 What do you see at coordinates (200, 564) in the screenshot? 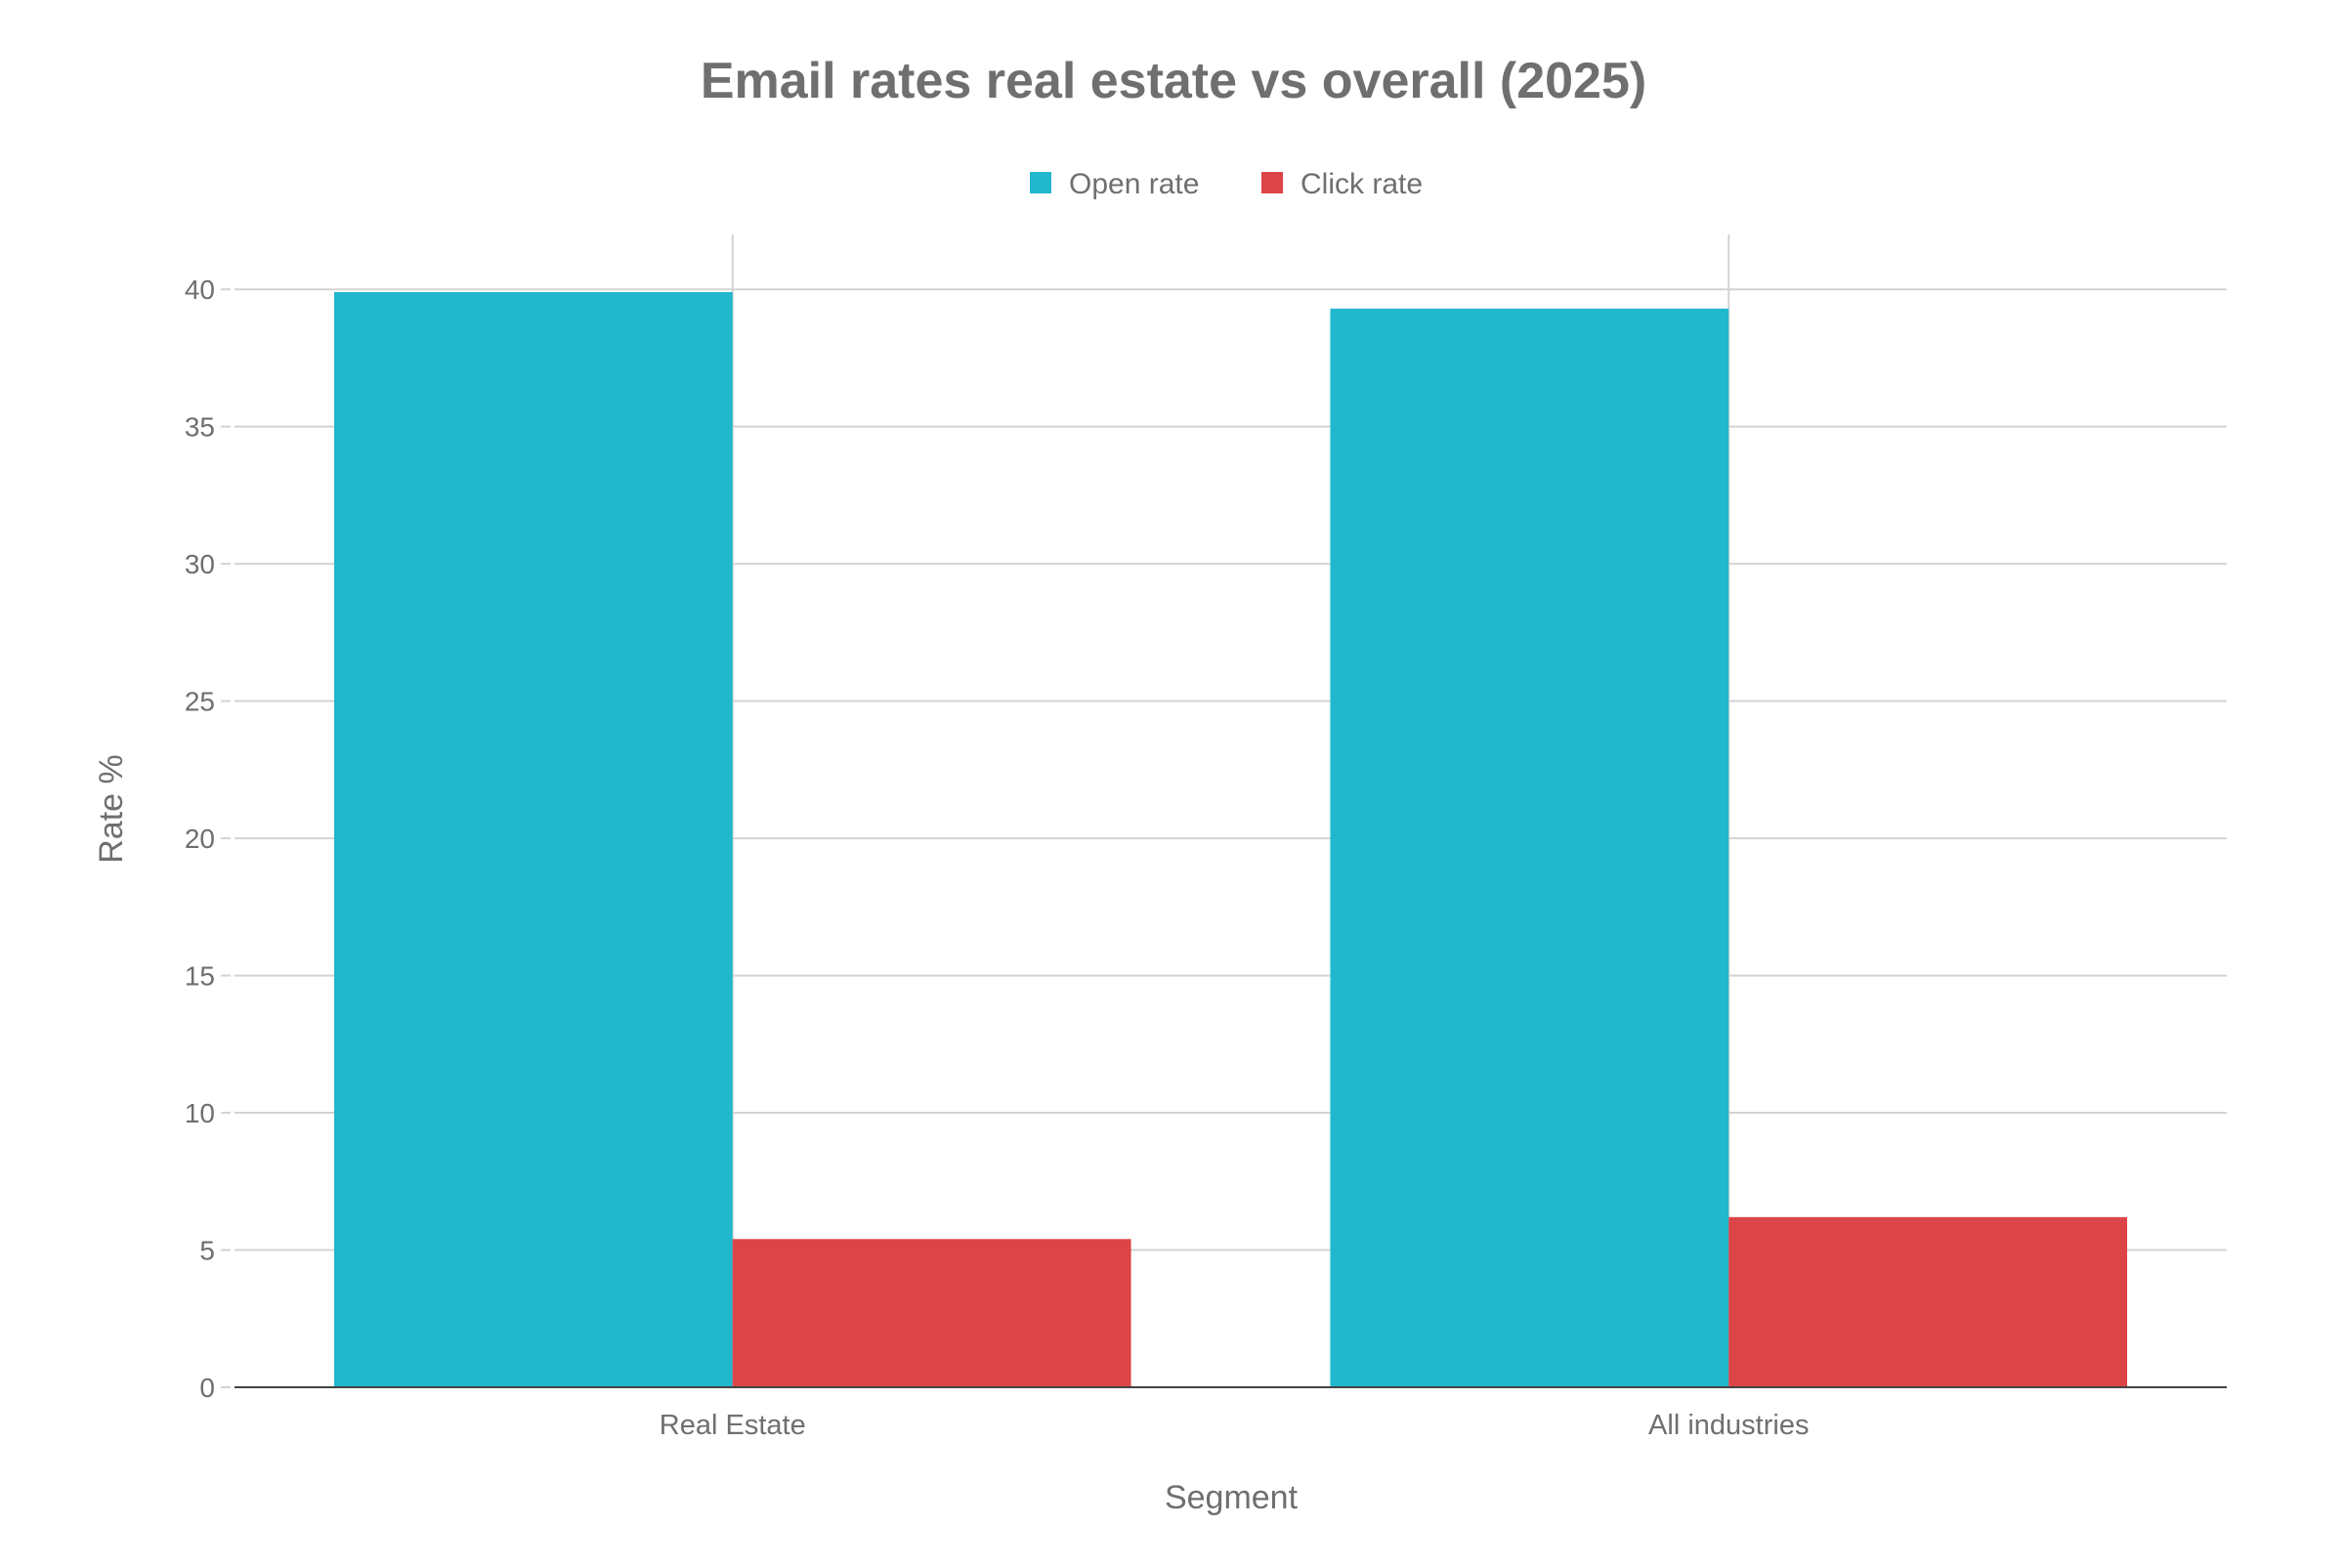
I see `y-tick-label: 30` at bounding box center [200, 564].